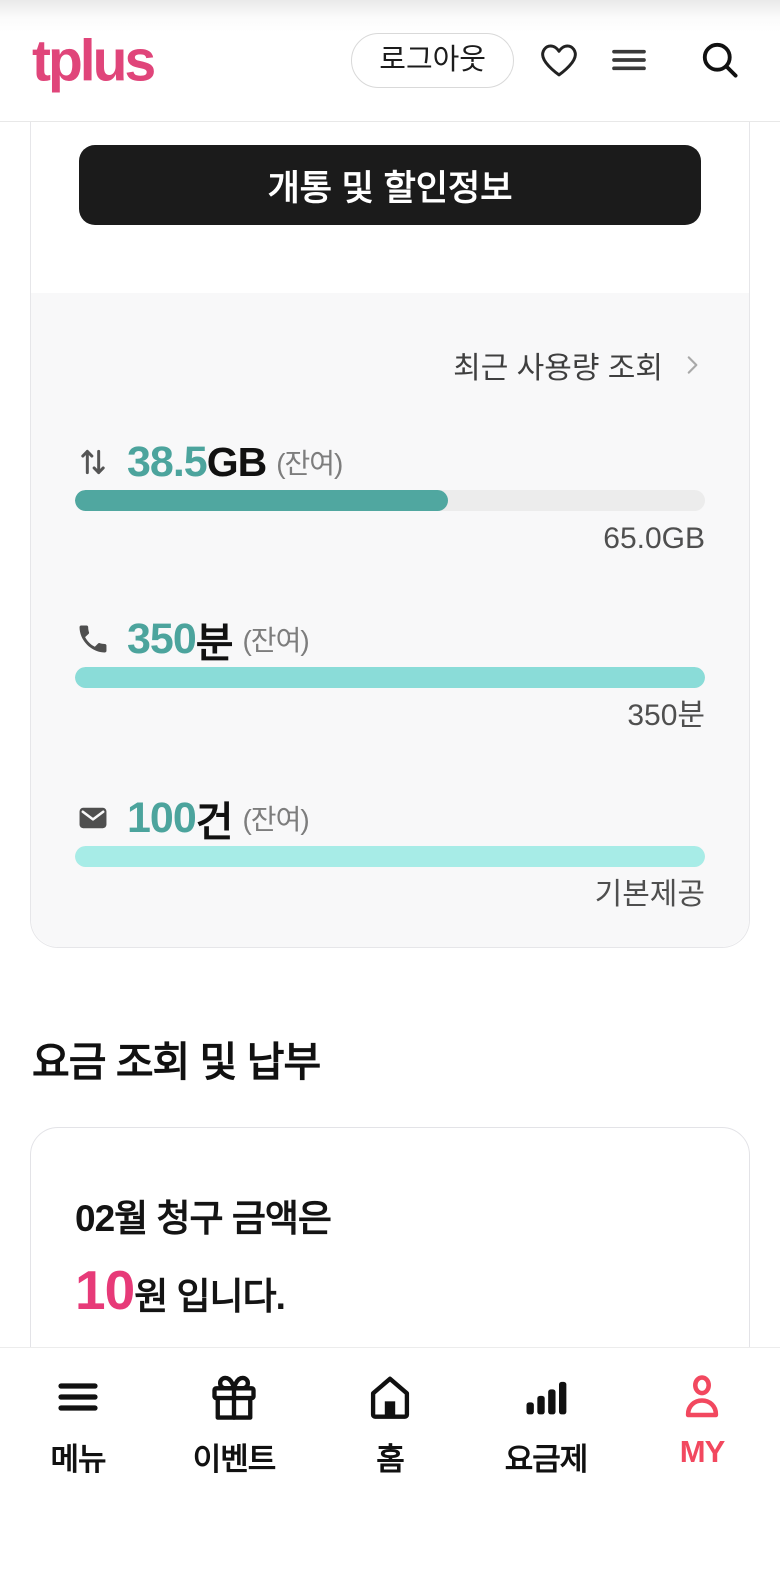  Describe the element at coordinates (214, 822) in the screenshot. I see `usage-unit: 건` at that location.